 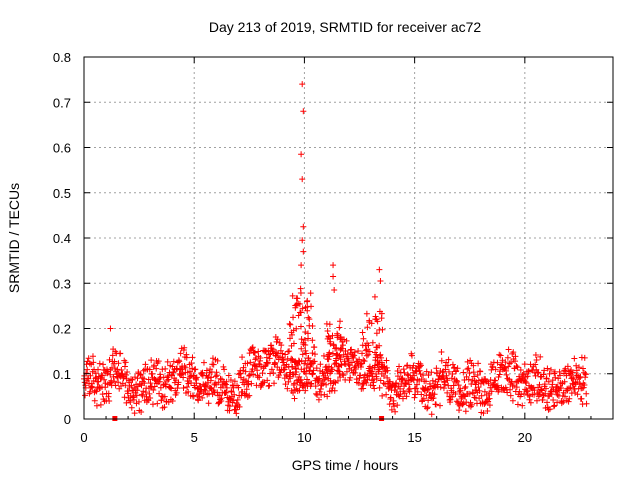 What do you see at coordinates (62, 283) in the screenshot?
I see `y-tick-label: 0.3` at bounding box center [62, 283].